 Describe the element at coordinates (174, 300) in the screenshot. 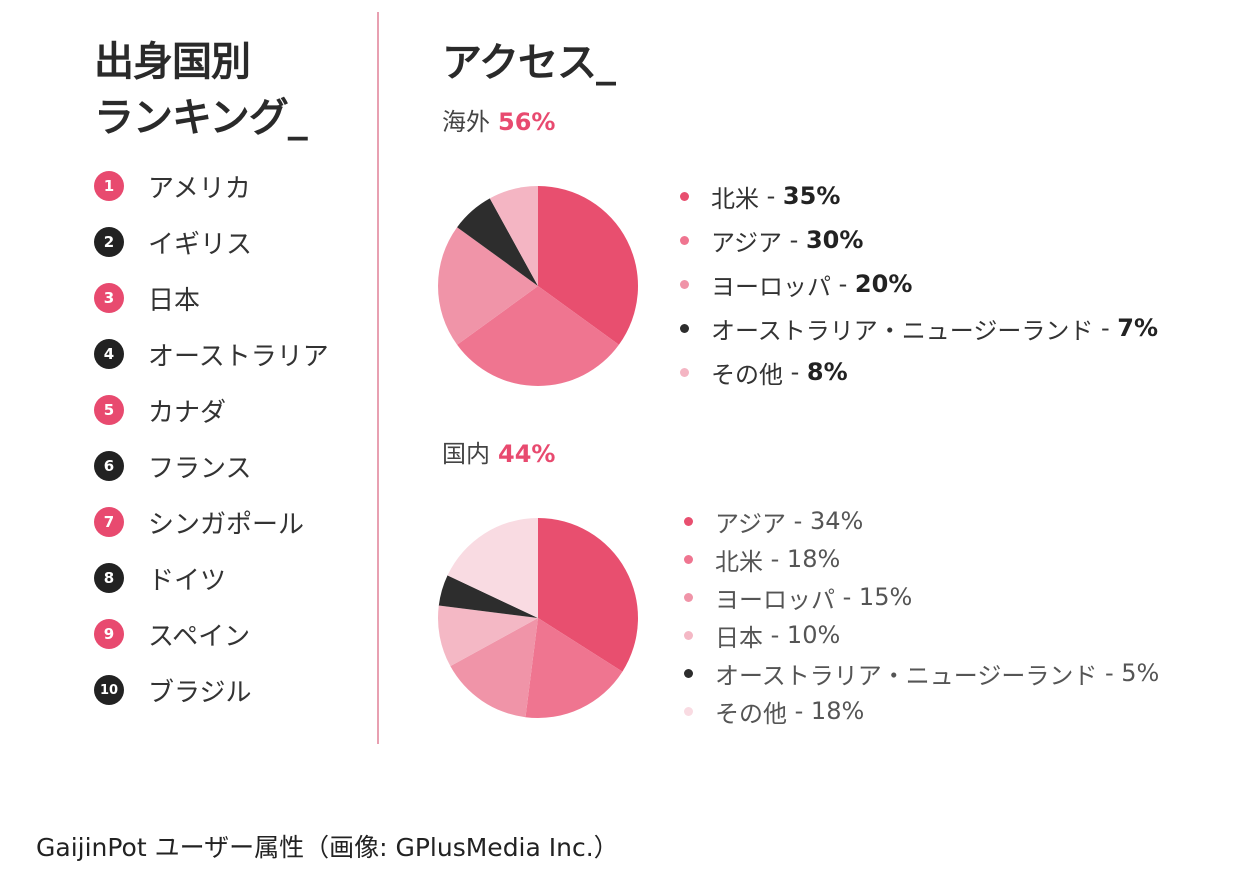

I see `rank-country-name: 日本` at that location.